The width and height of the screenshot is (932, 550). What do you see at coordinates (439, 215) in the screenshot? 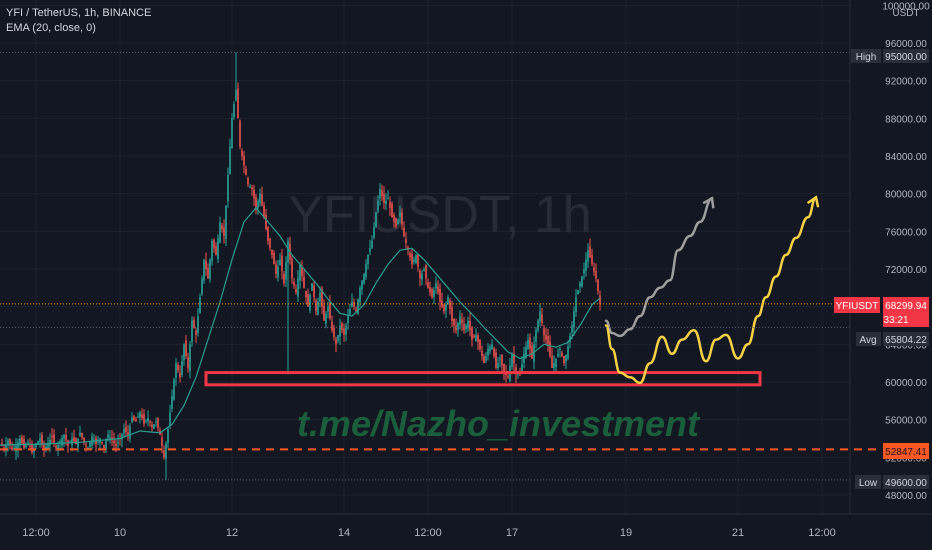
I see `watermark-symbol: YFIUSDT, 1h` at bounding box center [439, 215].